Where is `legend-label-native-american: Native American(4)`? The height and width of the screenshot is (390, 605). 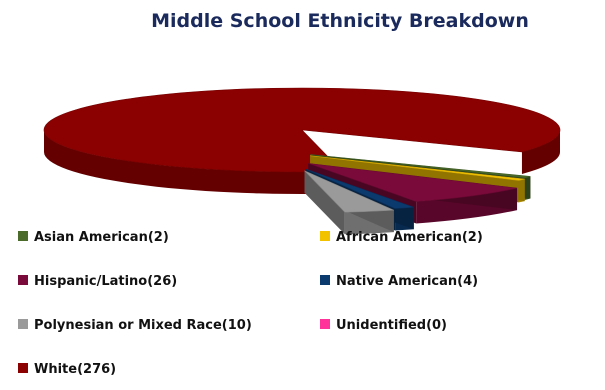
legend-label-native-american: Native American(4) is located at coordinates (407, 281).